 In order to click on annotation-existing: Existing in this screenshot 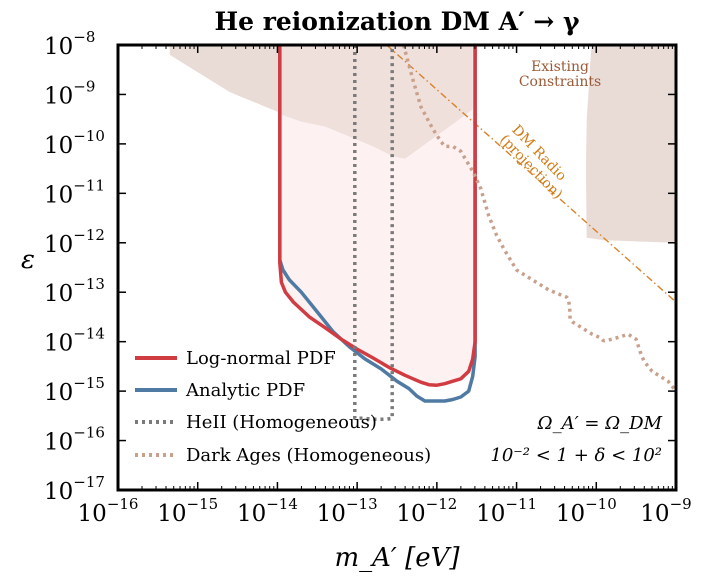, I will do `click(560, 67)`.